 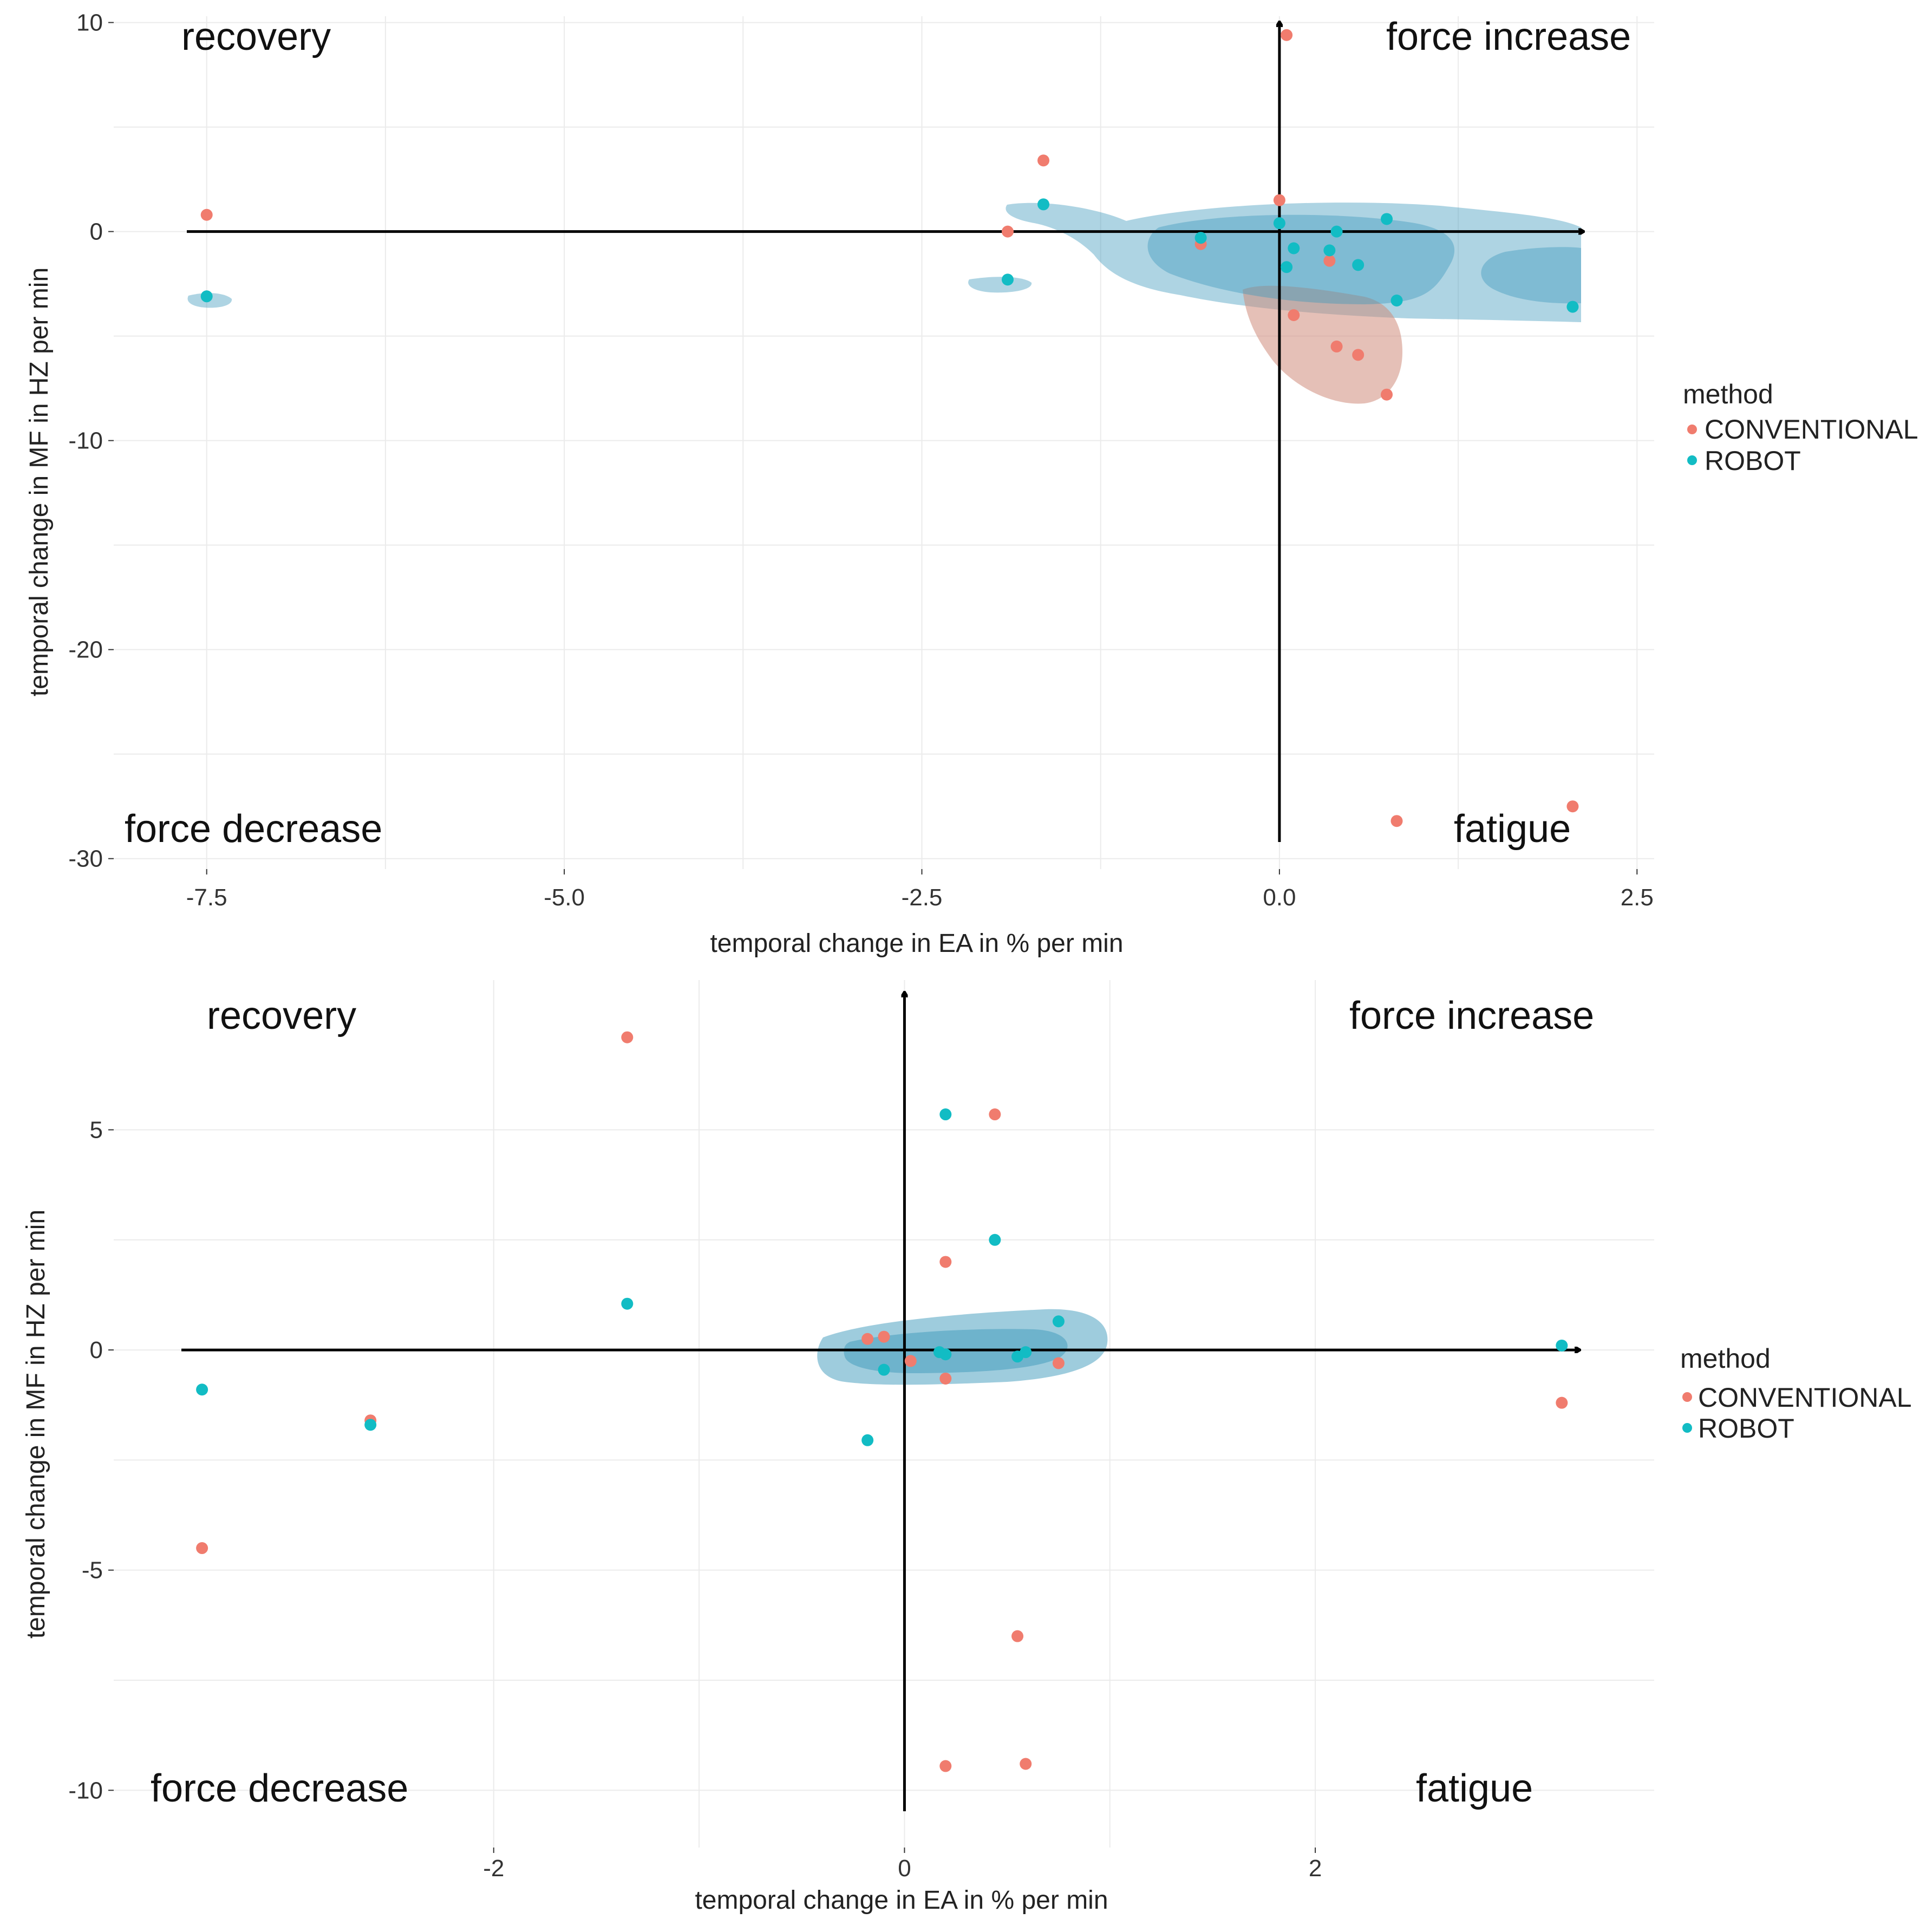 What do you see at coordinates (904, 1868) in the screenshot?
I see `x-tick-label: 0` at bounding box center [904, 1868].